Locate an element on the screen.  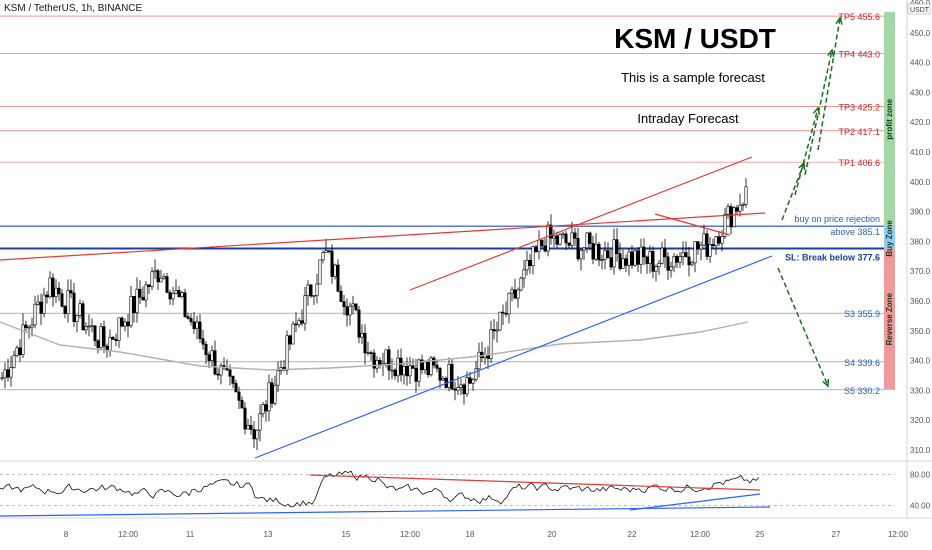
red-rising-trendline is located at coordinates (383, 236).